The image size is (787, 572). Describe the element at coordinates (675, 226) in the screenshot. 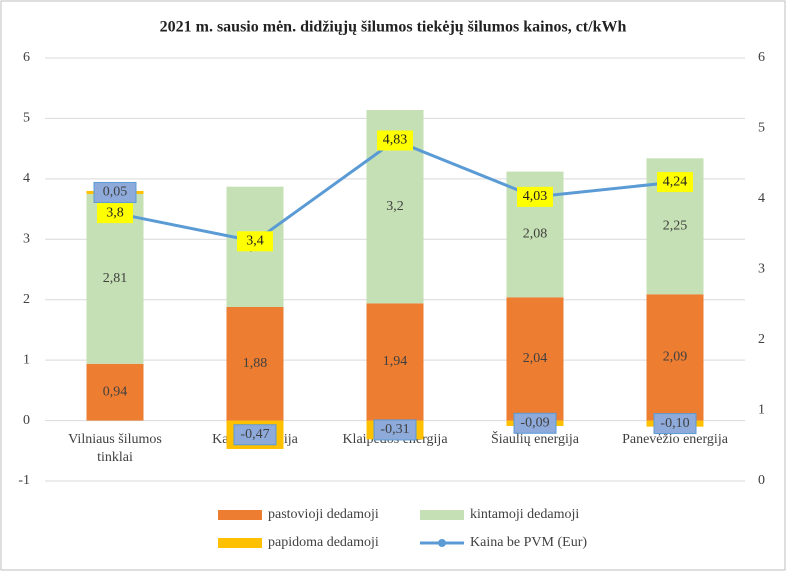

I see `value-label: 2,25` at that location.